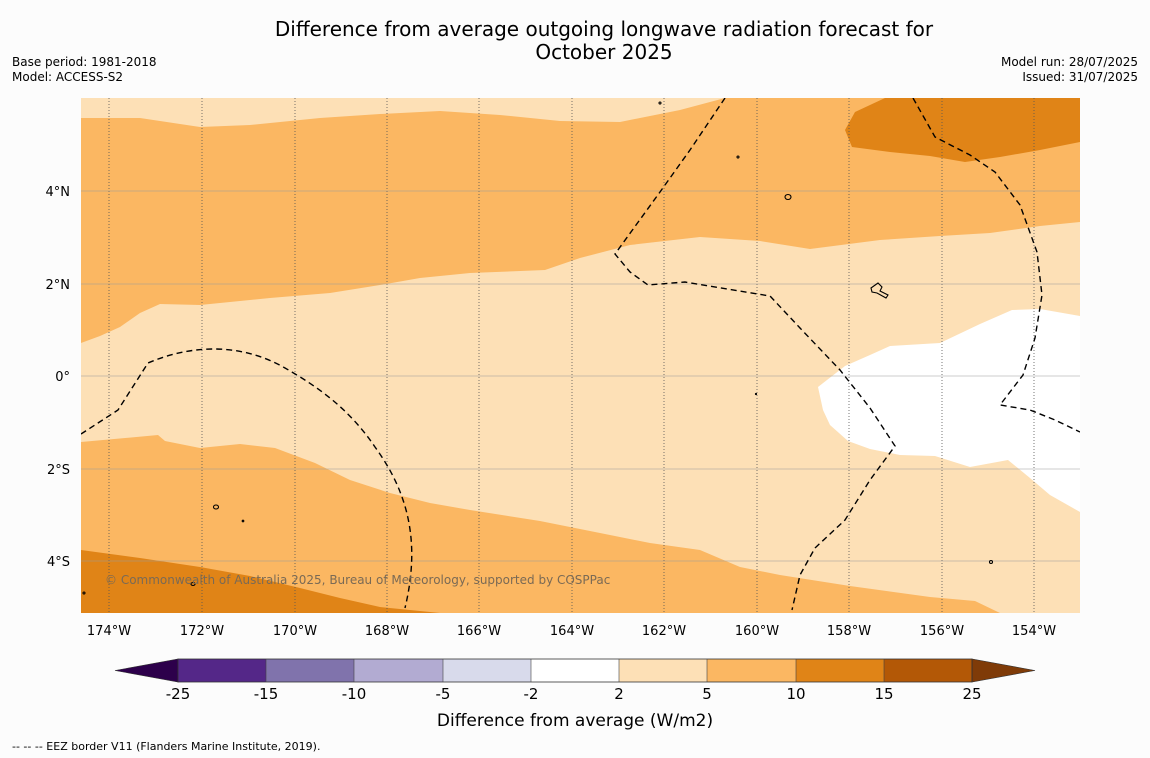 This screenshot has height=758, width=1150. What do you see at coordinates (109, 631) in the screenshot?
I see `lon-label: 174°W` at bounding box center [109, 631].